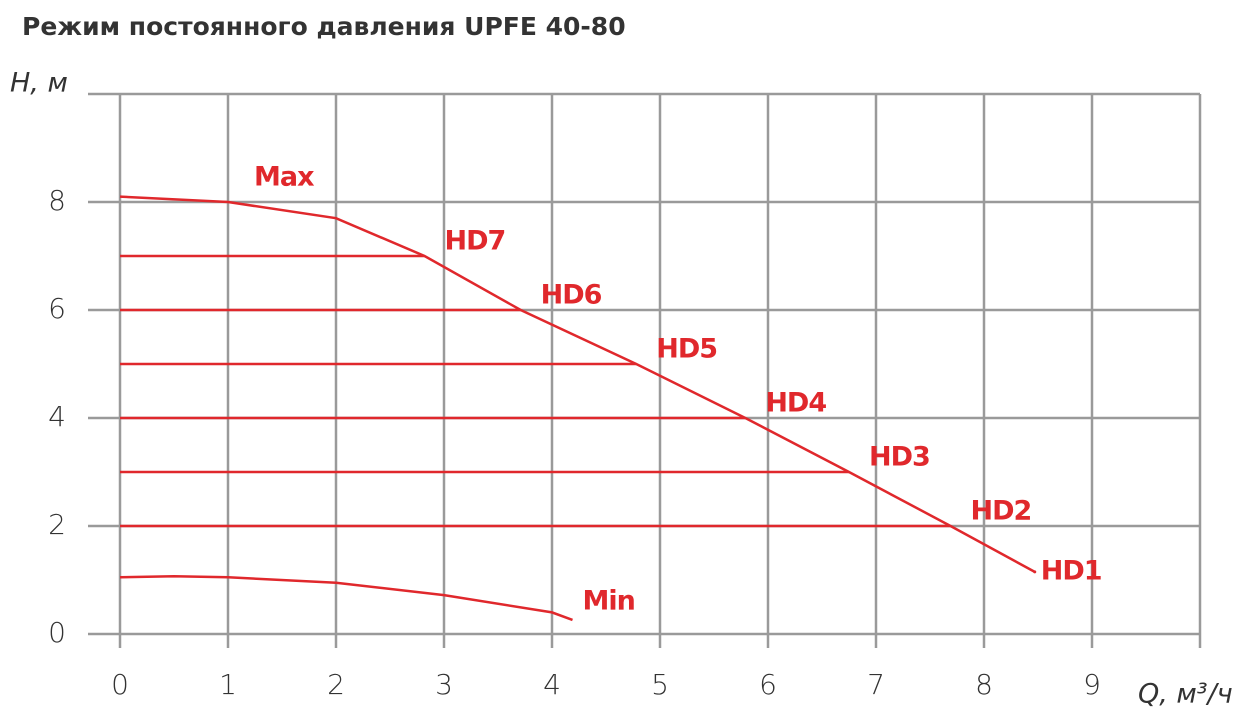 This screenshot has width=1248, height=723. What do you see at coordinates (57, 308) in the screenshot?
I see `y-tick-label: 6` at bounding box center [57, 308].